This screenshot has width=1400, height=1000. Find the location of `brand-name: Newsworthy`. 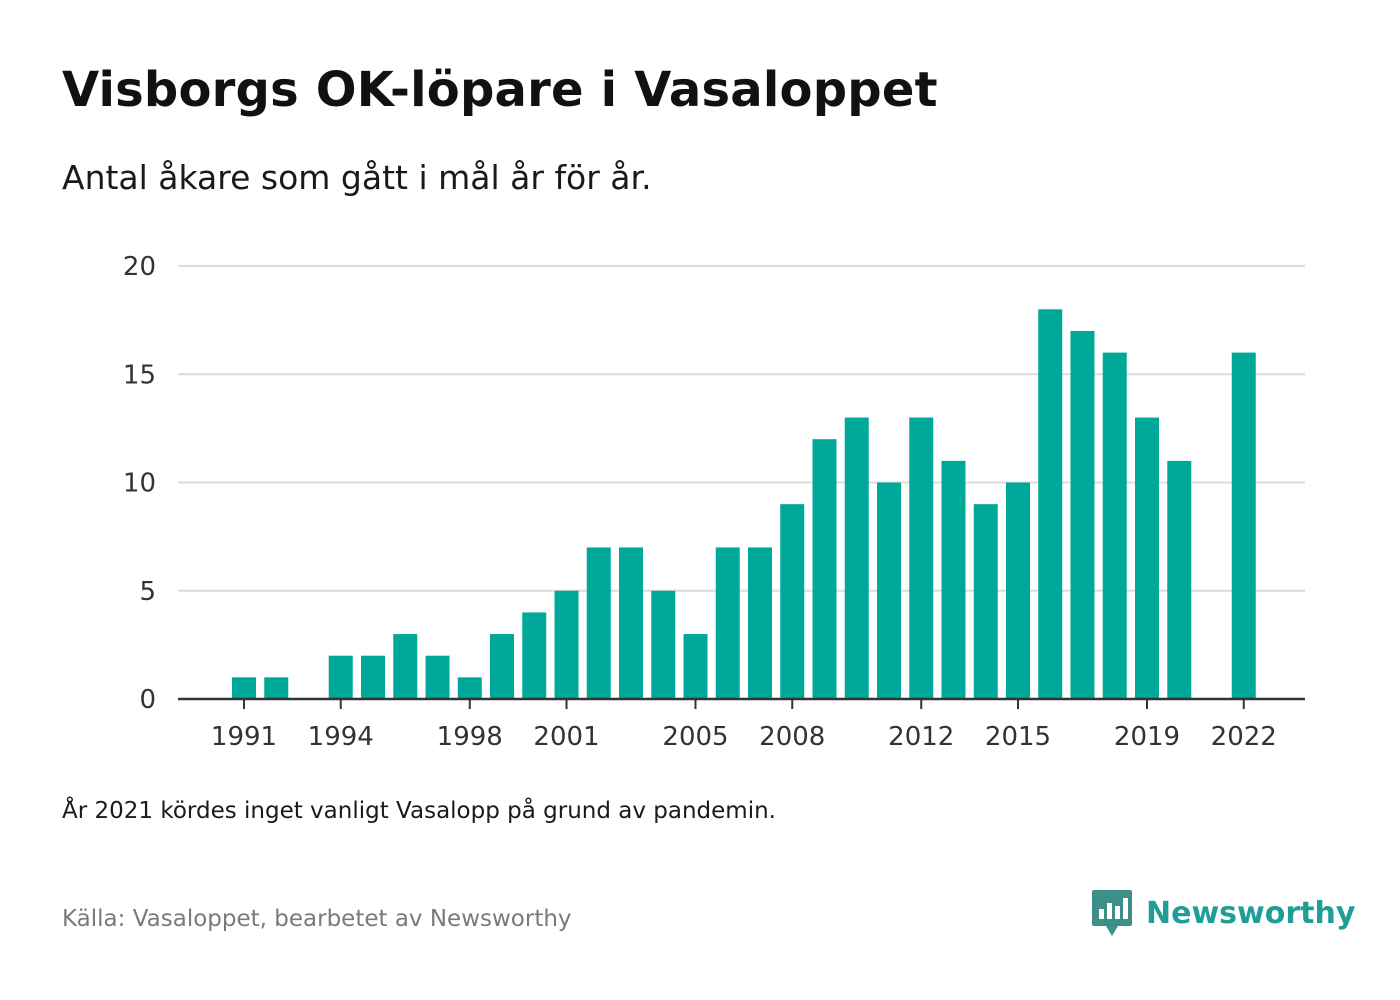

brand-name: Newsworthy is located at coordinates (1251, 913).